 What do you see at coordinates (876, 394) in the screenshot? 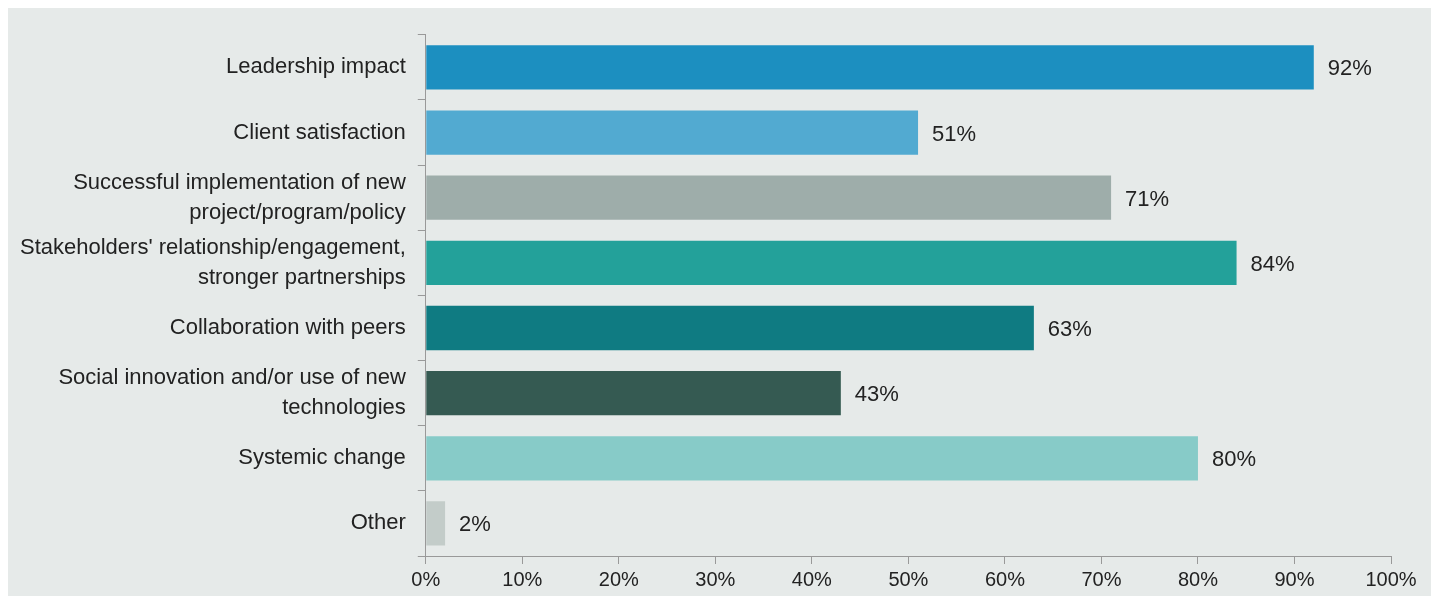
I see `data-label: 43%` at bounding box center [876, 394].